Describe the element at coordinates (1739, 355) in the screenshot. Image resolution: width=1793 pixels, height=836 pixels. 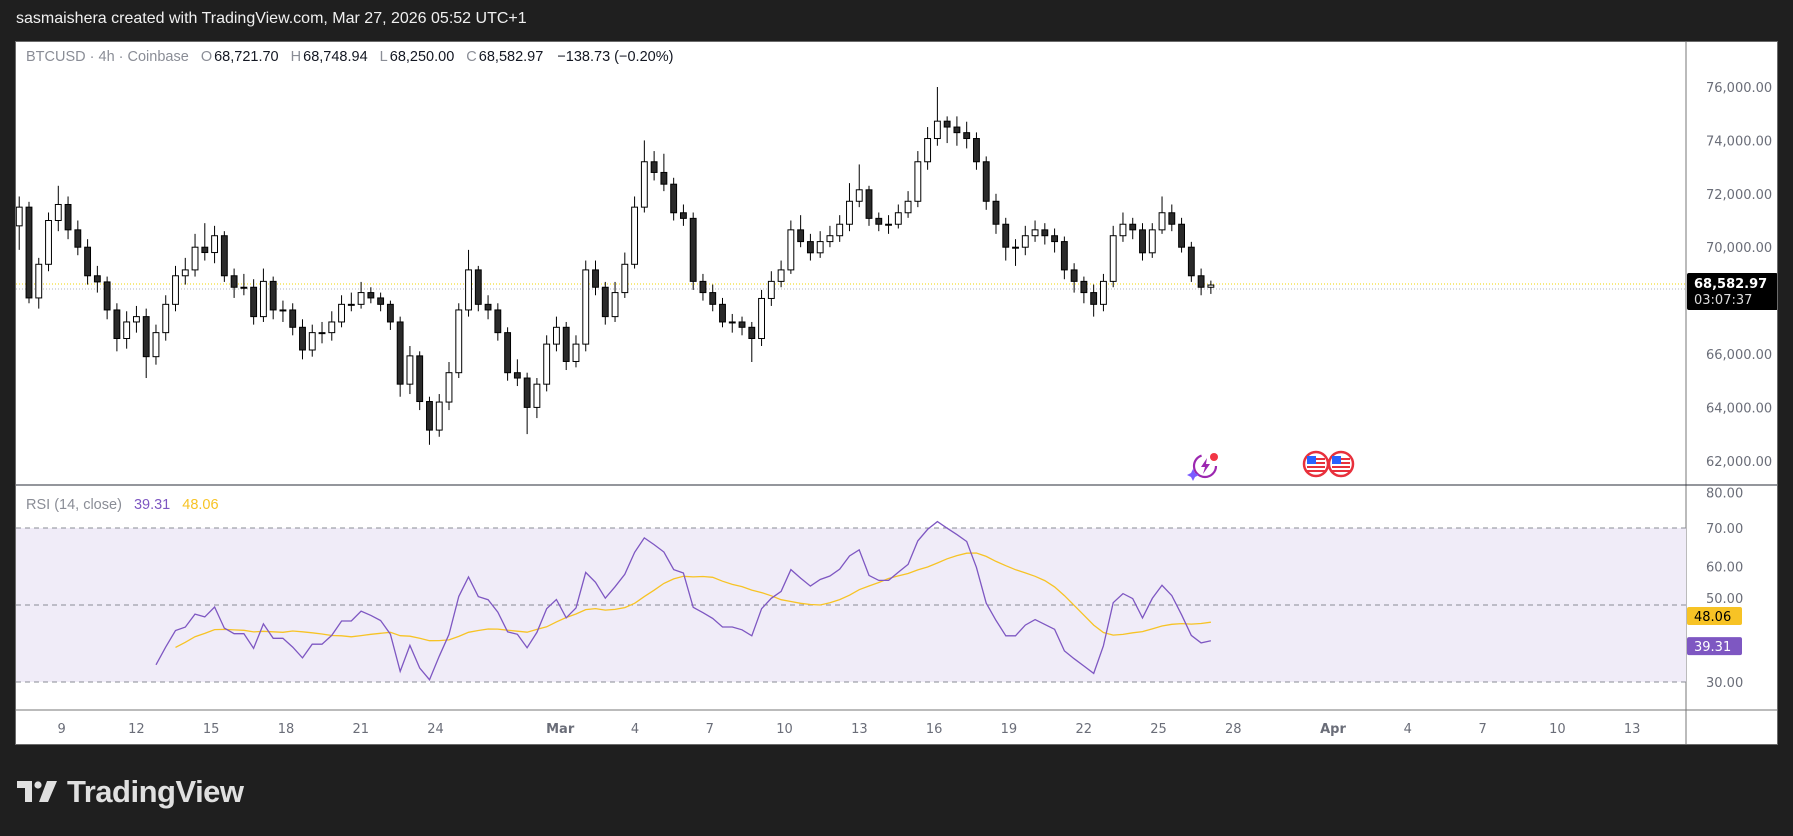
I see `price-tick-label: 66,000.00` at that location.